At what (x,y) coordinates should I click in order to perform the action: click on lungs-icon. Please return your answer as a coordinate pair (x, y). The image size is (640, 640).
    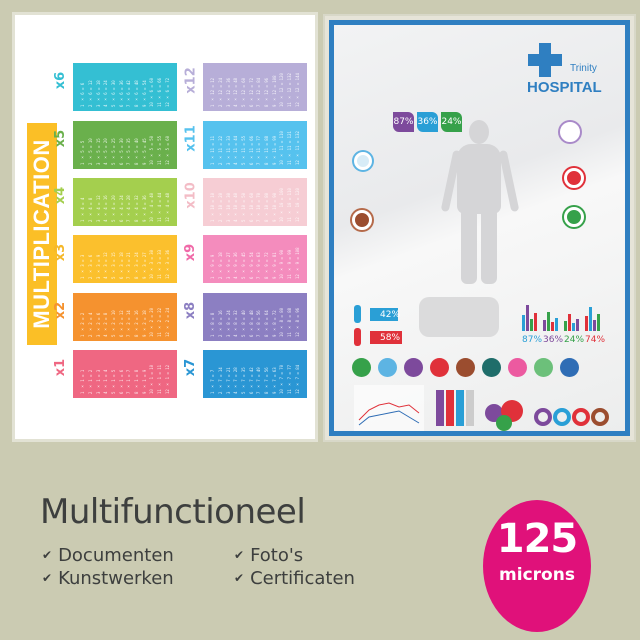
    Looking at the image, I should click on (387, 367).